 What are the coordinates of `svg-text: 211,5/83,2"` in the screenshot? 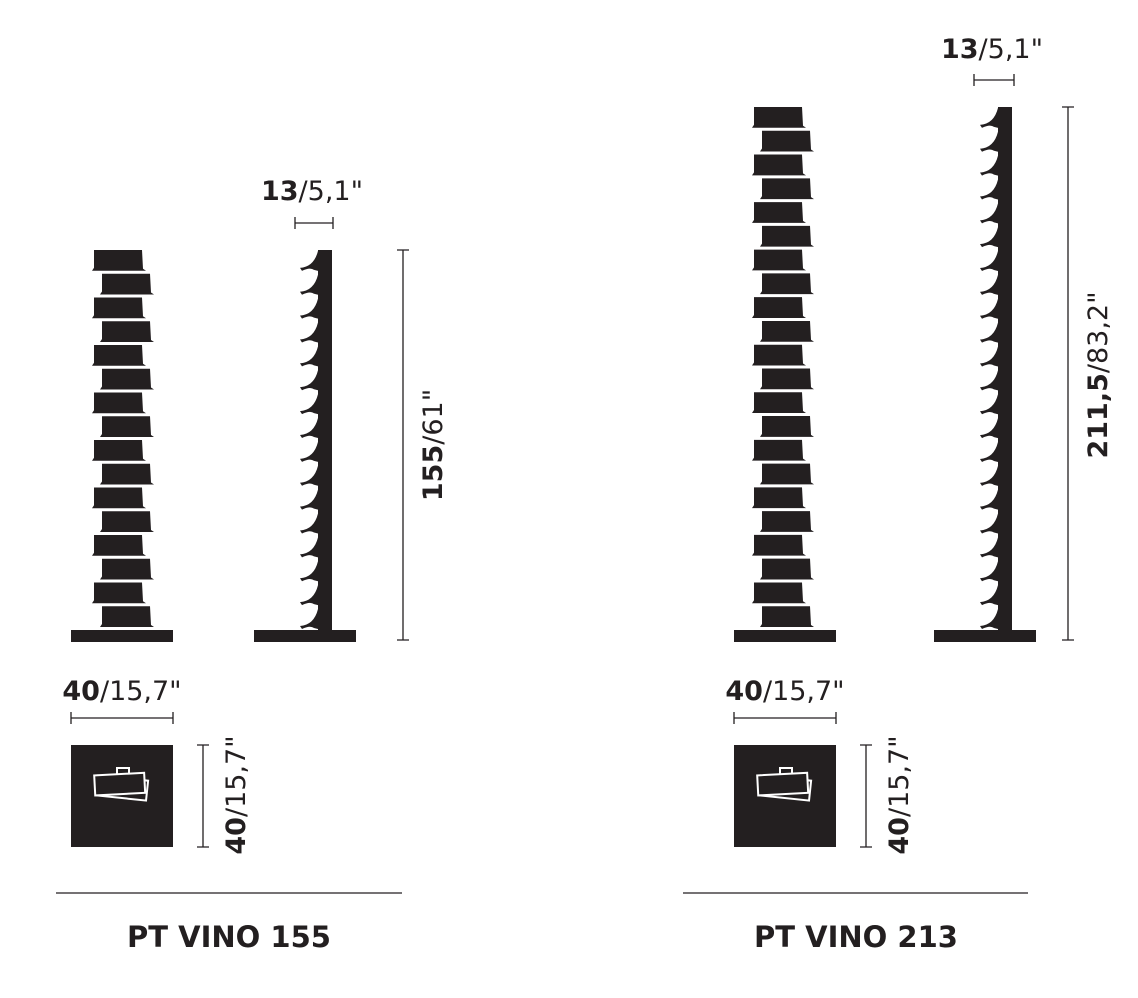 It's located at (1098, 374).